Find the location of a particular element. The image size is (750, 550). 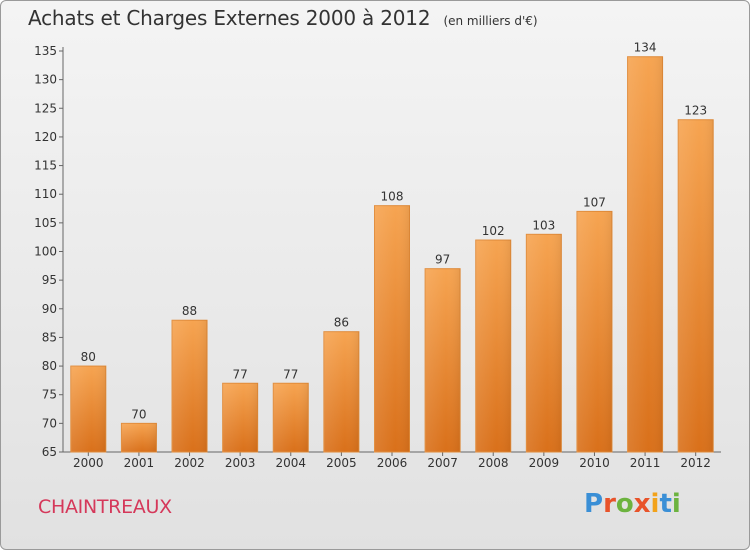

x-tick-label: 2008 is located at coordinates (493, 463).